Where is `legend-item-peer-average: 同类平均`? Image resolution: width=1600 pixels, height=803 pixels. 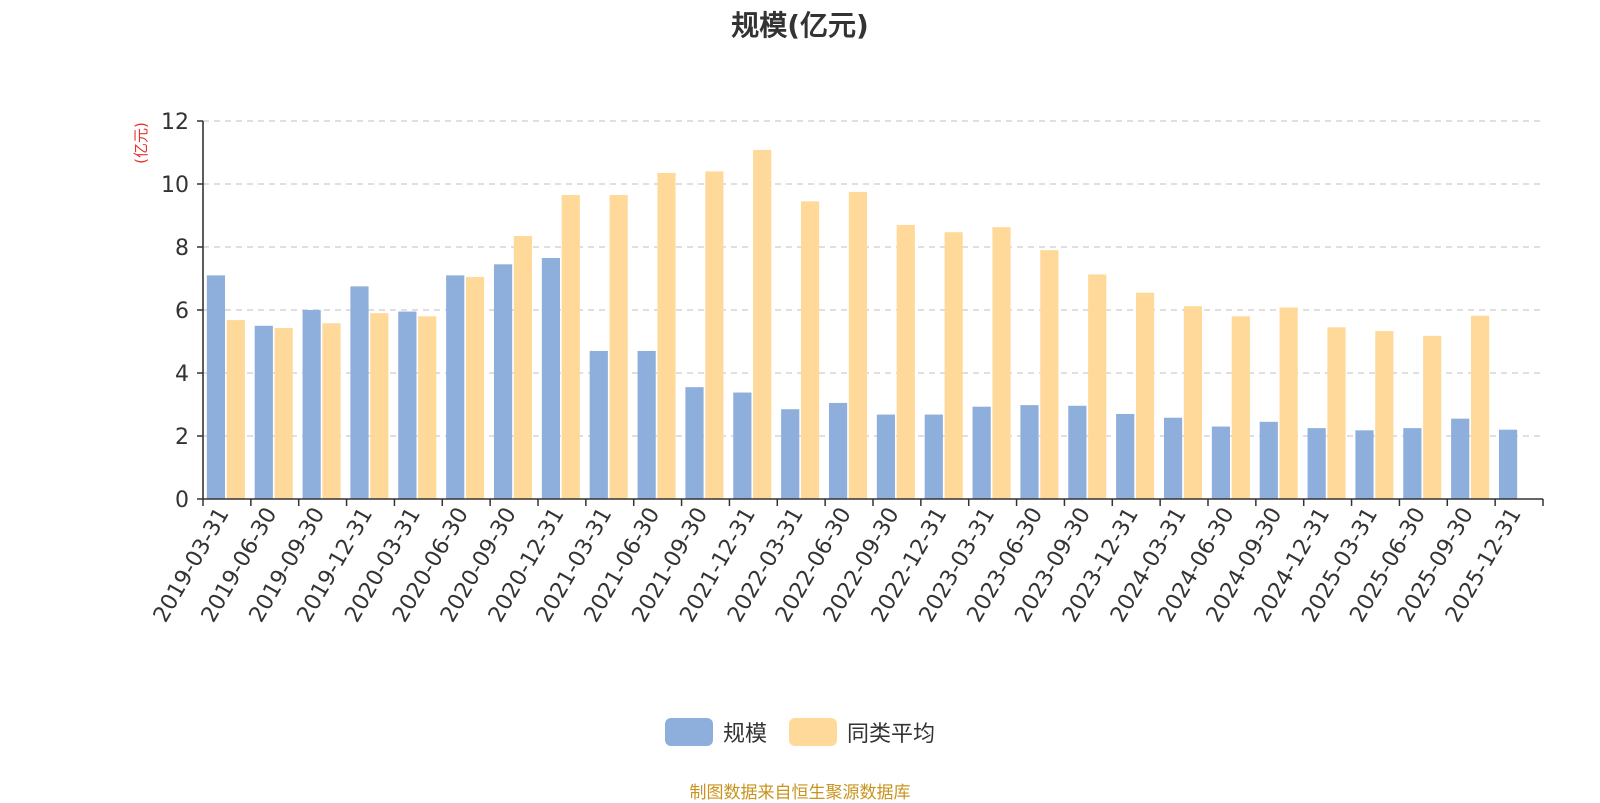
legend-item-peer-average: 同类平均 is located at coordinates (862, 732).